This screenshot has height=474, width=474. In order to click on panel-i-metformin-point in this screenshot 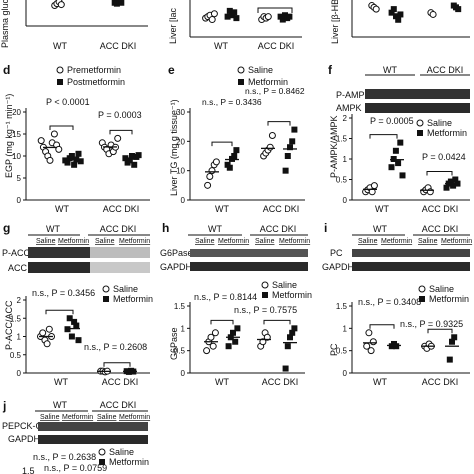, I will do `click(452, 341)`.